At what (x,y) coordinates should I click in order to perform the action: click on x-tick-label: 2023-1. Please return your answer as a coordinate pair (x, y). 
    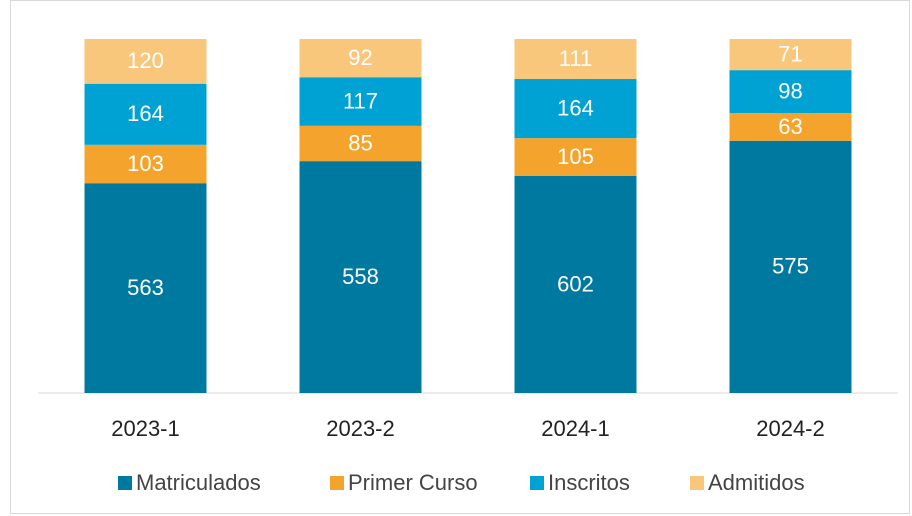
    Looking at the image, I should click on (145, 428).